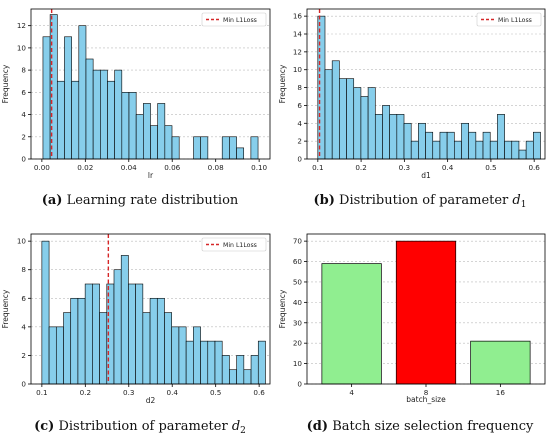 The height and width of the screenshot is (438, 550). I want to click on x-tick-label: 0.5, so click(215, 392).